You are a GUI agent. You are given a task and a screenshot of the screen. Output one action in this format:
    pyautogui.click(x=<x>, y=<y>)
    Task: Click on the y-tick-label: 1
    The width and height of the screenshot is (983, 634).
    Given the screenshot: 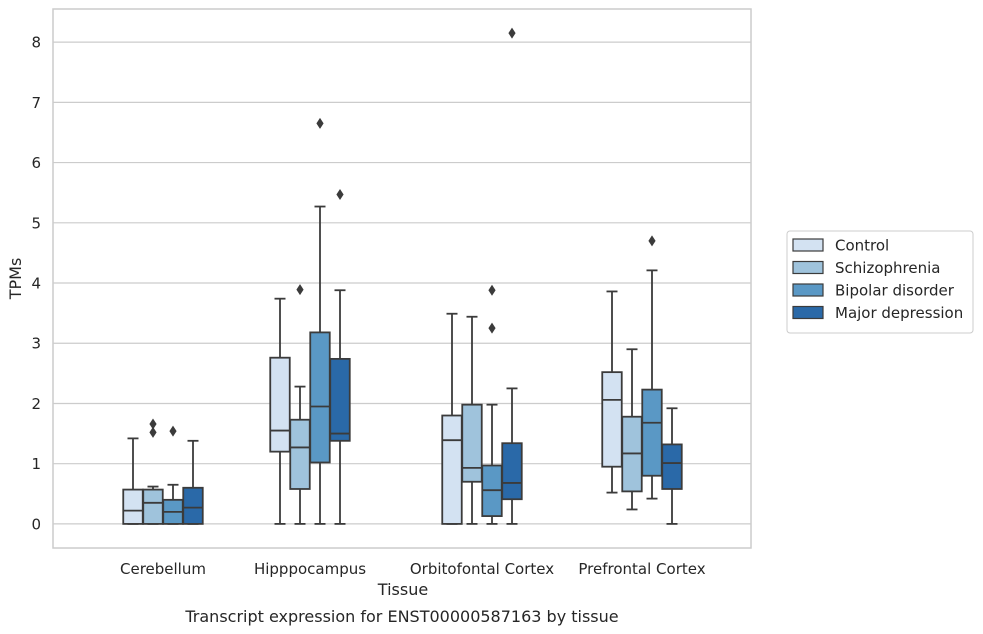 What is the action you would take?
    pyautogui.click(x=36, y=464)
    